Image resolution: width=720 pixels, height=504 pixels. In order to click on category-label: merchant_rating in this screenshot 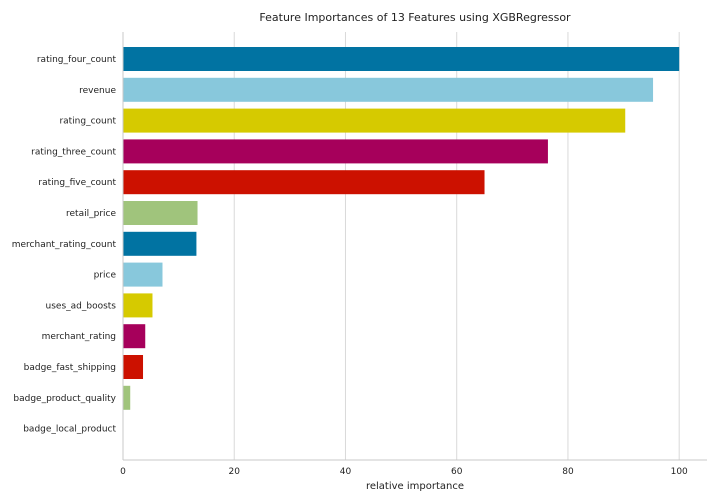, I will do `click(79, 337)`.